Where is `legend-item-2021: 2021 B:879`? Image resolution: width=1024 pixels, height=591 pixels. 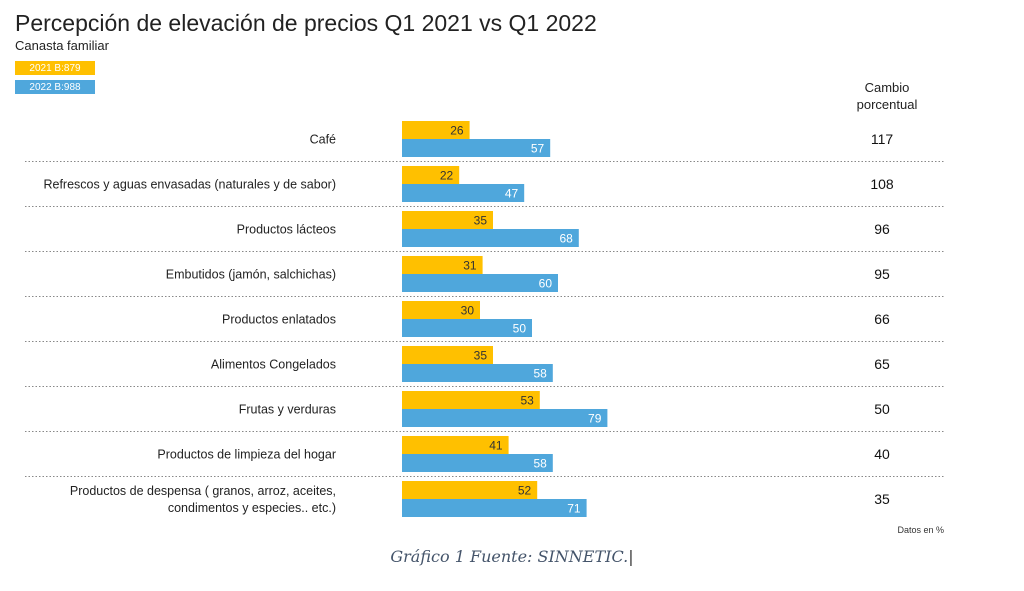 legend-item-2021: 2021 B:879 is located at coordinates (55, 68).